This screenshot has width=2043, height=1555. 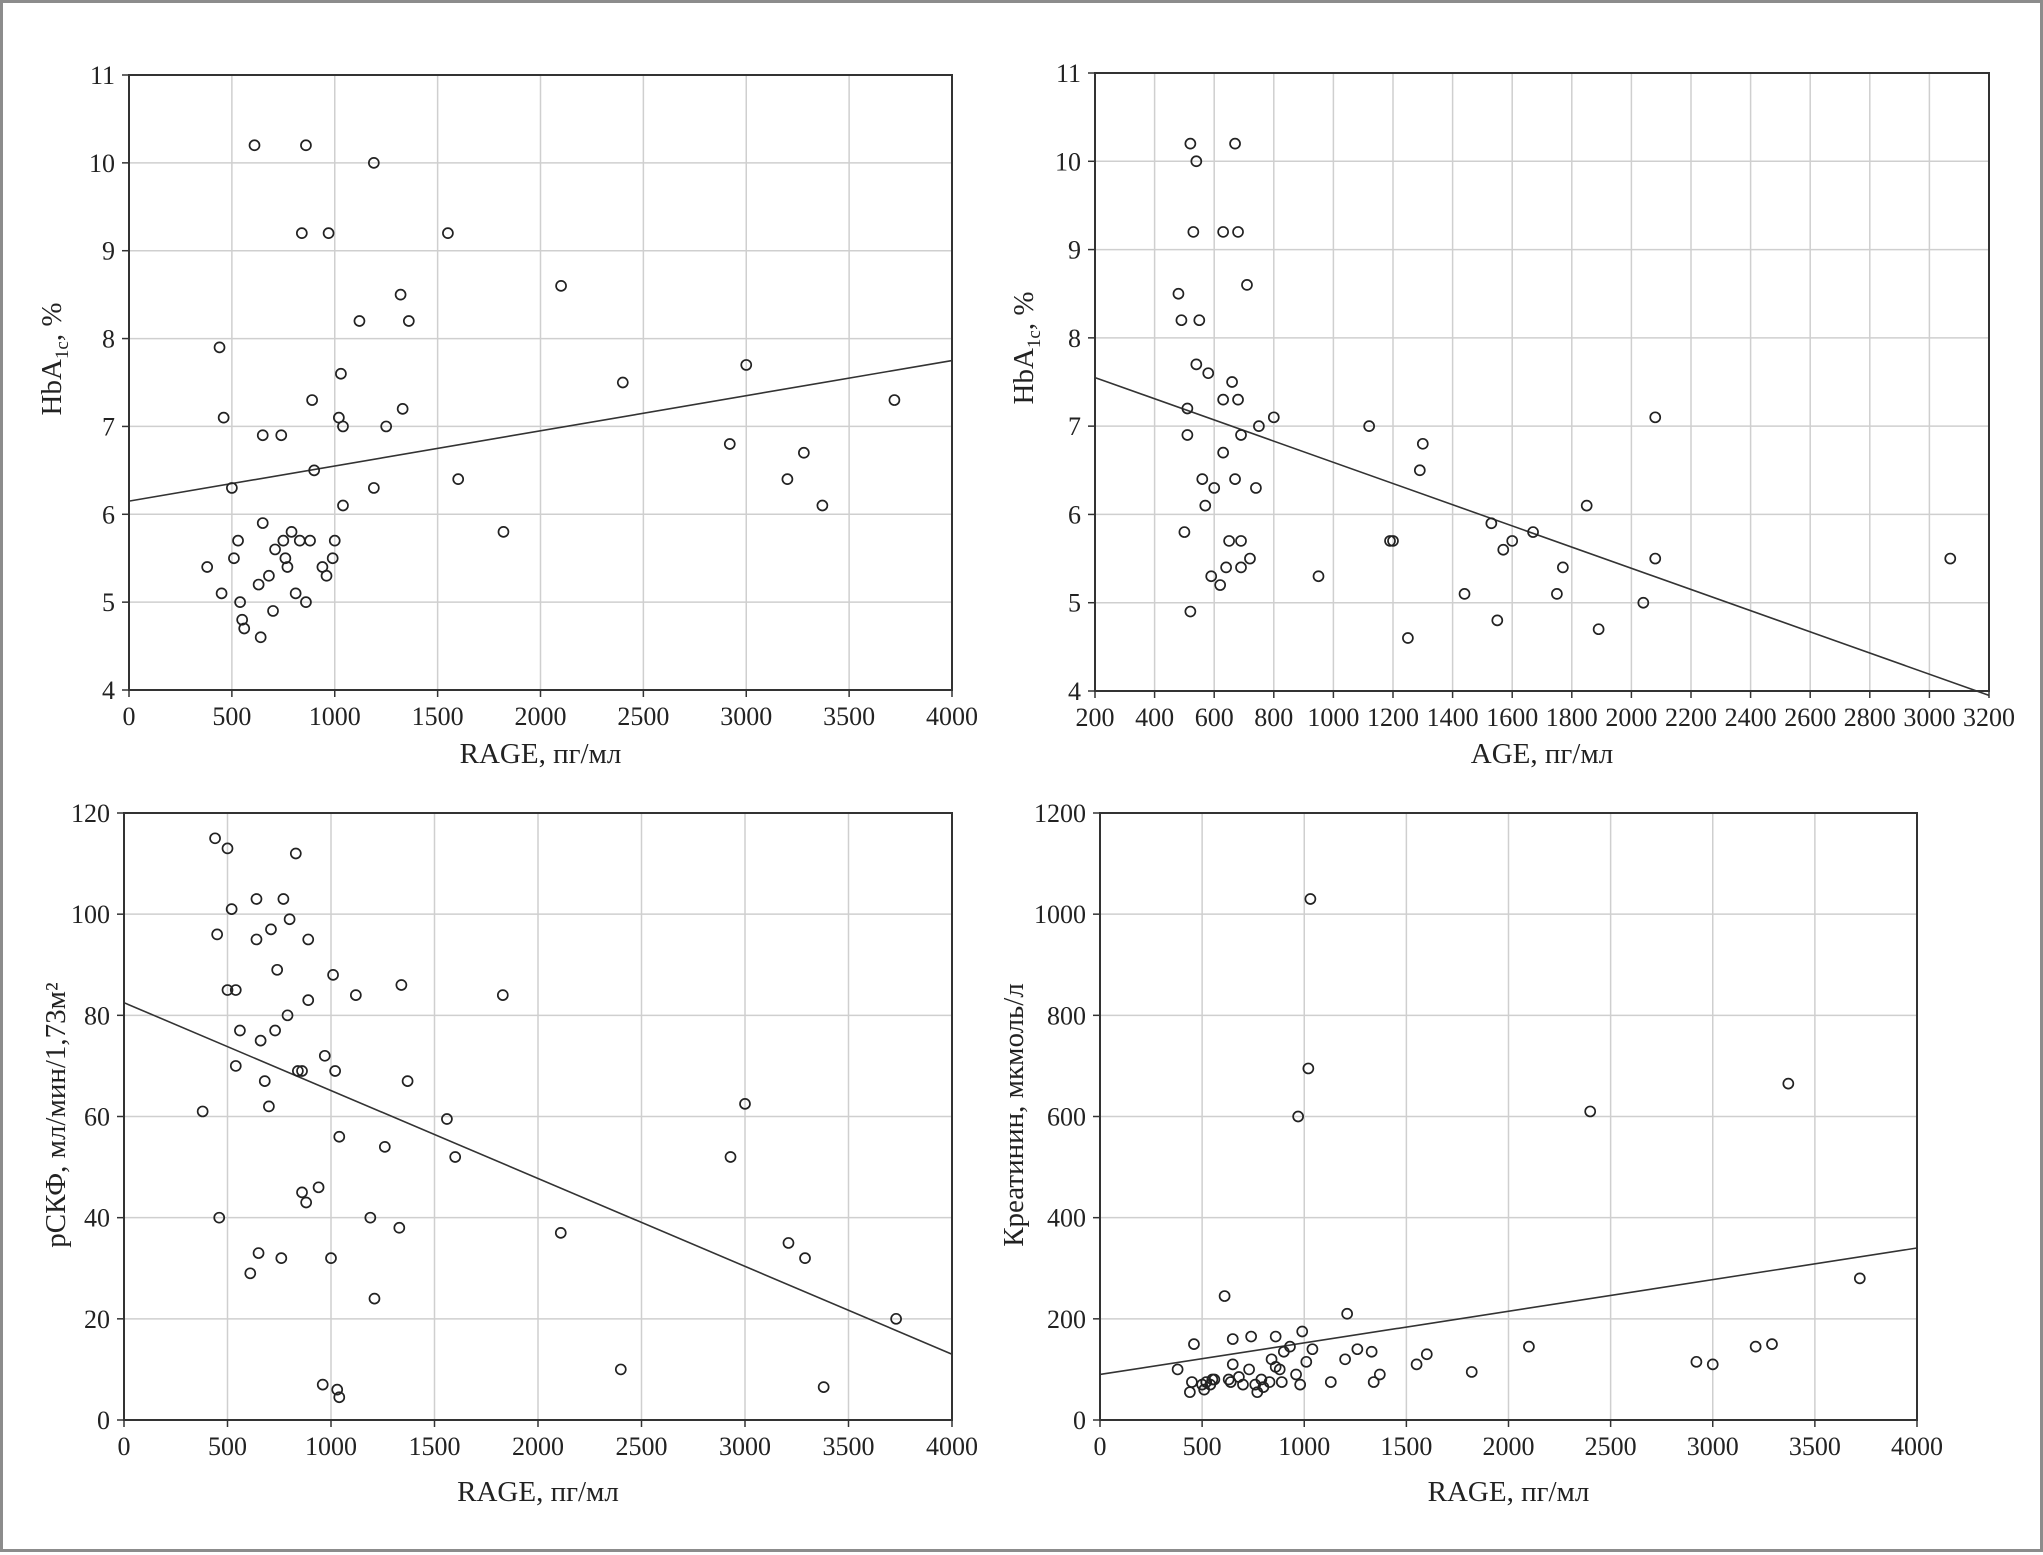 I want to click on y-tick-label: 5, so click(x=108, y=602).